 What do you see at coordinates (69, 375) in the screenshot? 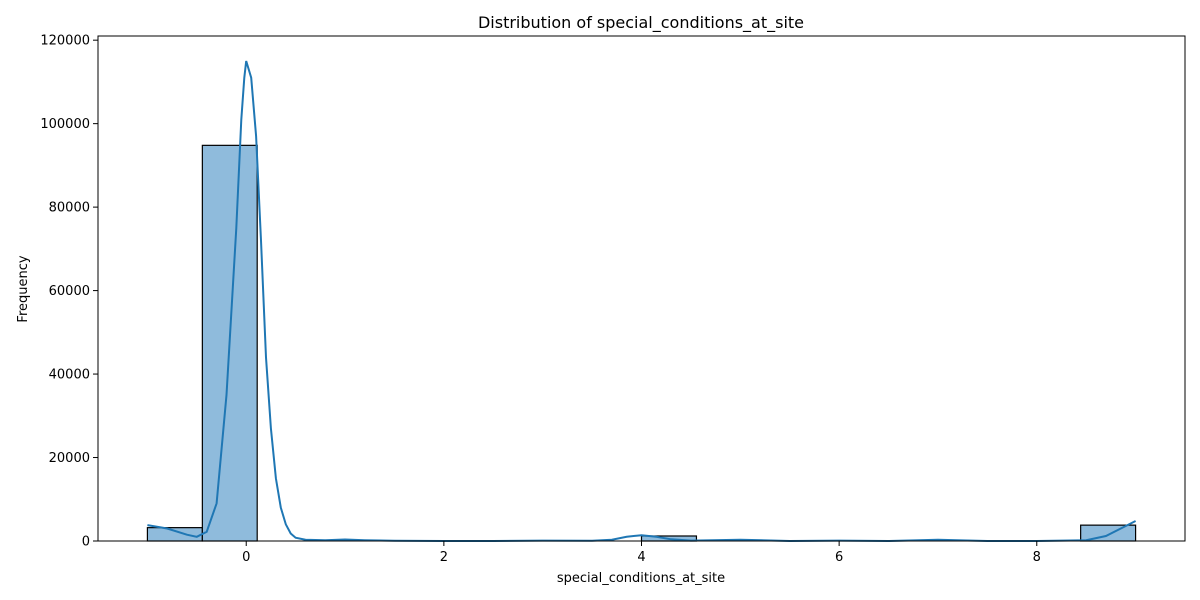
I see `y-tick-label: 40000` at bounding box center [69, 375].